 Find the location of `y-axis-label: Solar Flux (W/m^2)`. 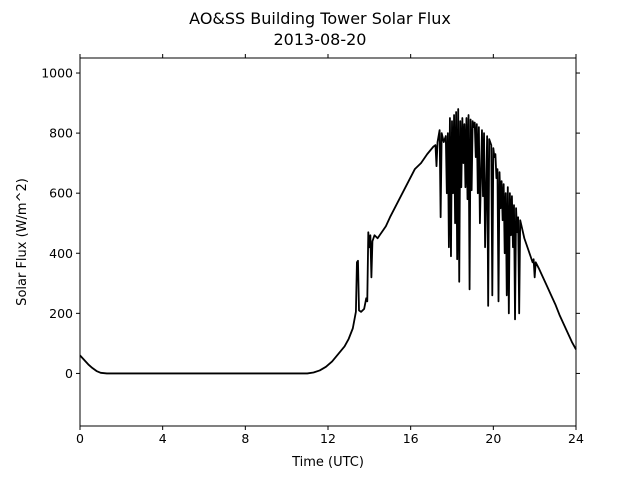

y-axis-label: Solar Flux (W/m^2) is located at coordinates (22, 242).